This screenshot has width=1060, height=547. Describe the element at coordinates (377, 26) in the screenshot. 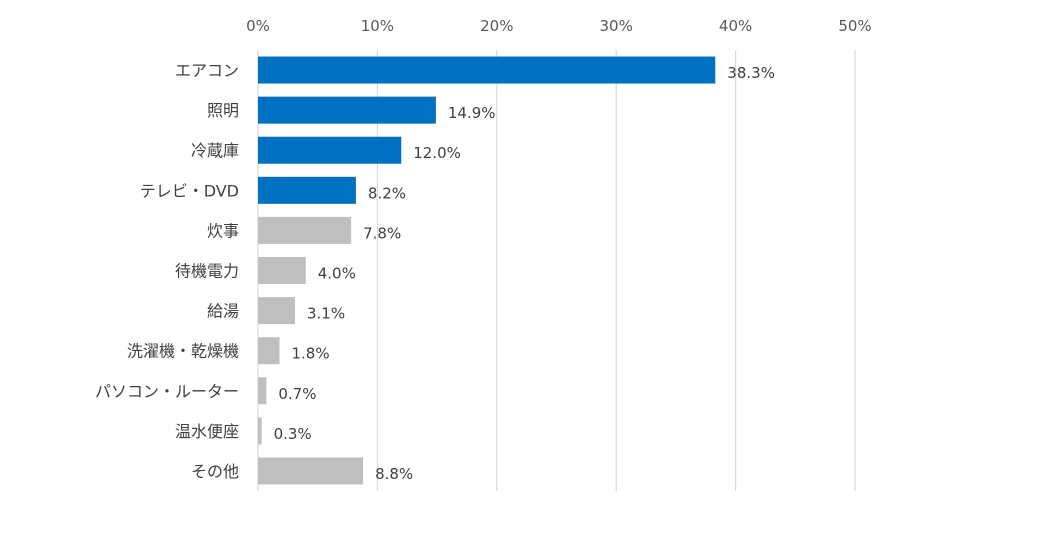

I see `x-tick-label: 10%` at that location.